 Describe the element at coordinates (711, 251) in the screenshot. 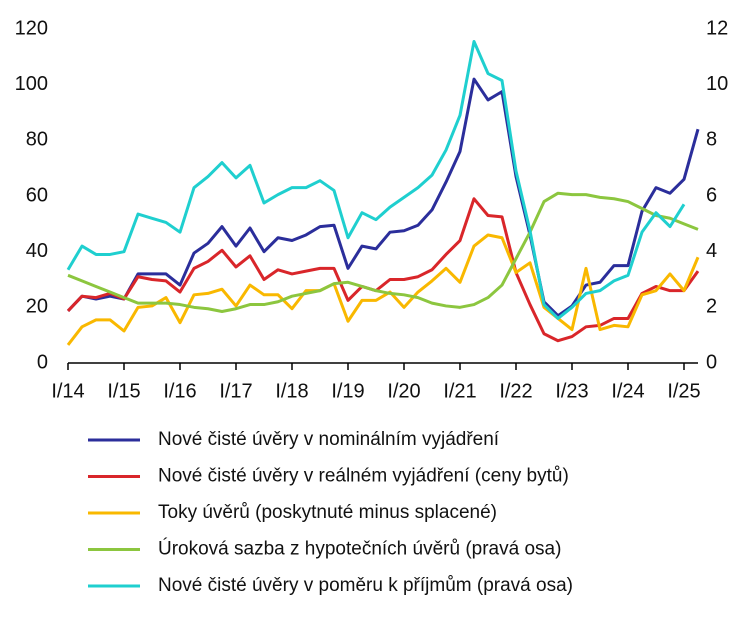

I see `y2-tick-label: 4` at that location.